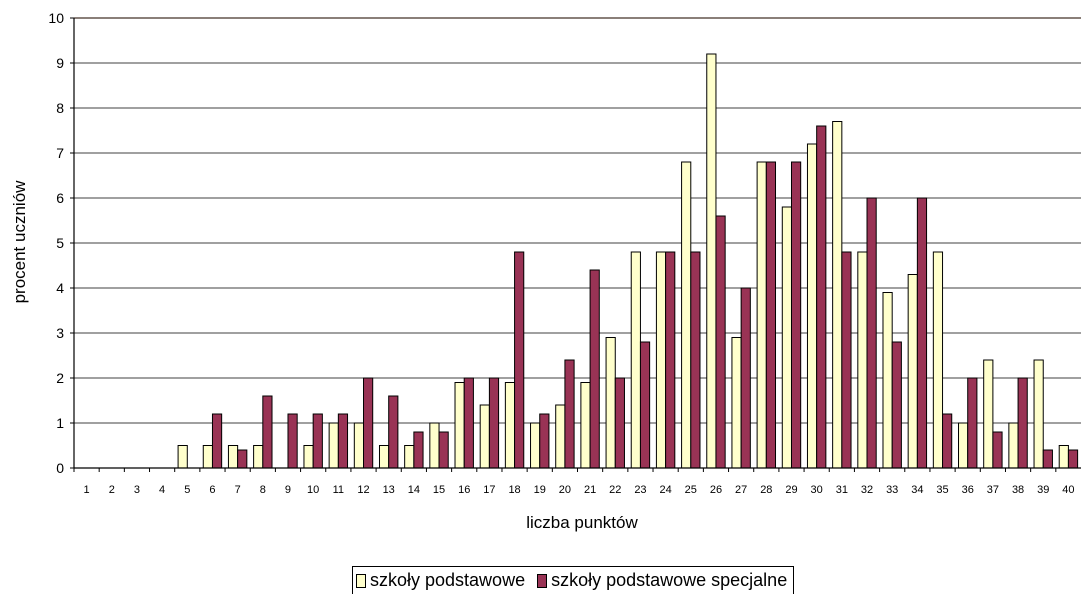 The image size is (1081, 595). What do you see at coordinates (338, 490) in the screenshot?
I see `x-tick-label: 11` at bounding box center [338, 490].